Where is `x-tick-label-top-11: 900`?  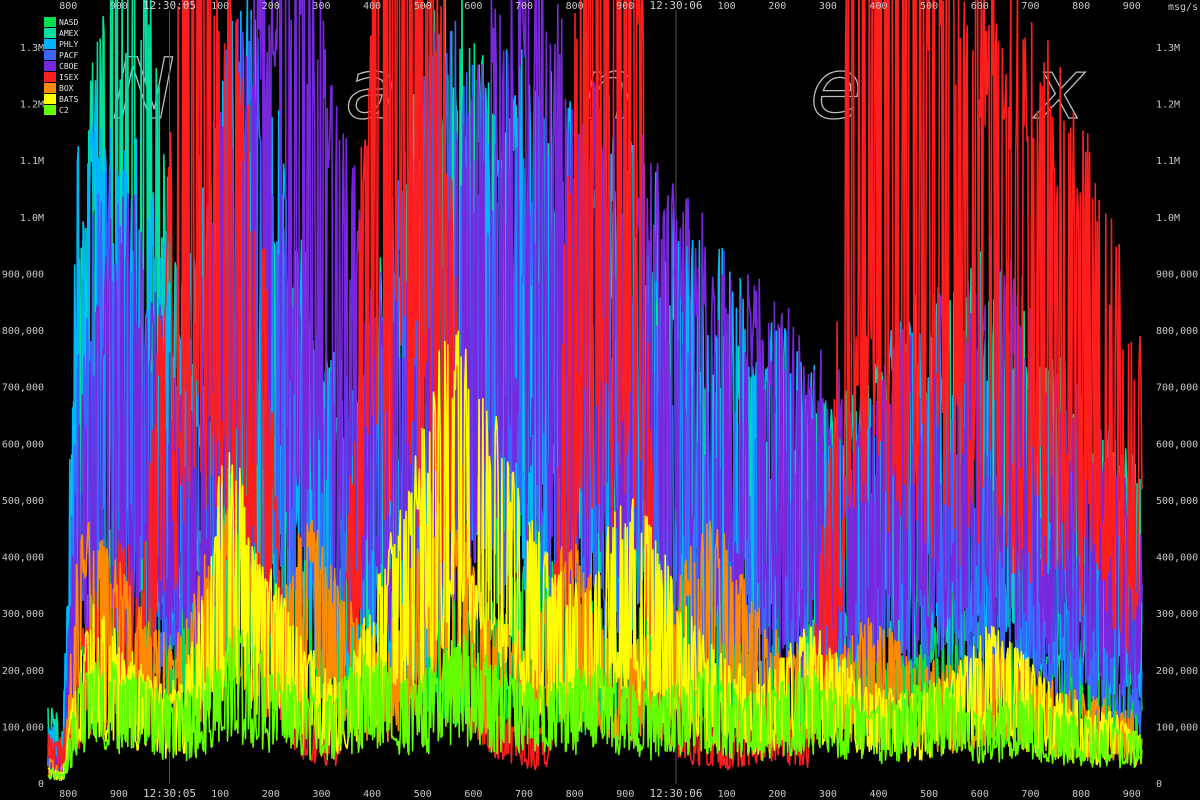 x-tick-label-top-11: 900 is located at coordinates (625, 6).